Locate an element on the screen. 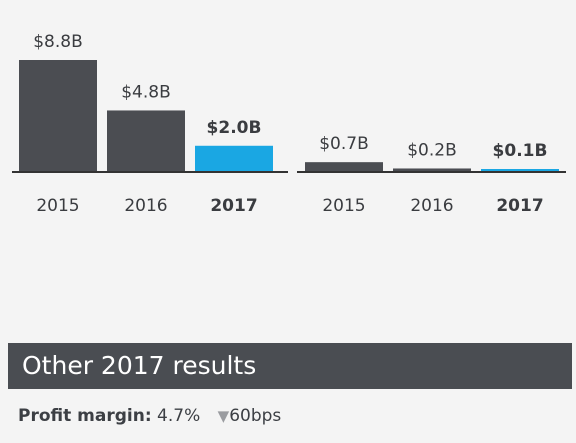 This screenshot has width=576, height=443. profit-margin-change: 60bps is located at coordinates (255, 416).